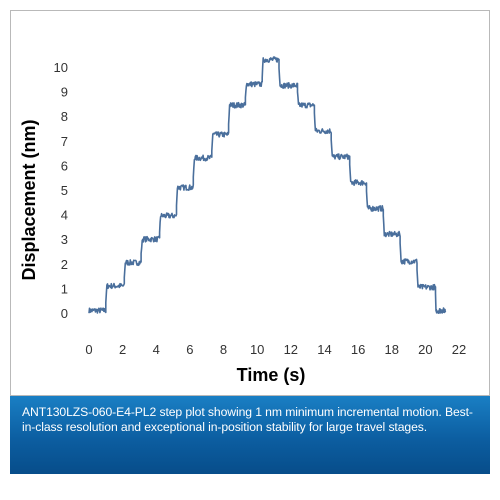 This screenshot has height=500, width=500. I want to click on y-tick-labels: 0 1 2 3 4 5 6 7 8 9 10, so click(61, 190).